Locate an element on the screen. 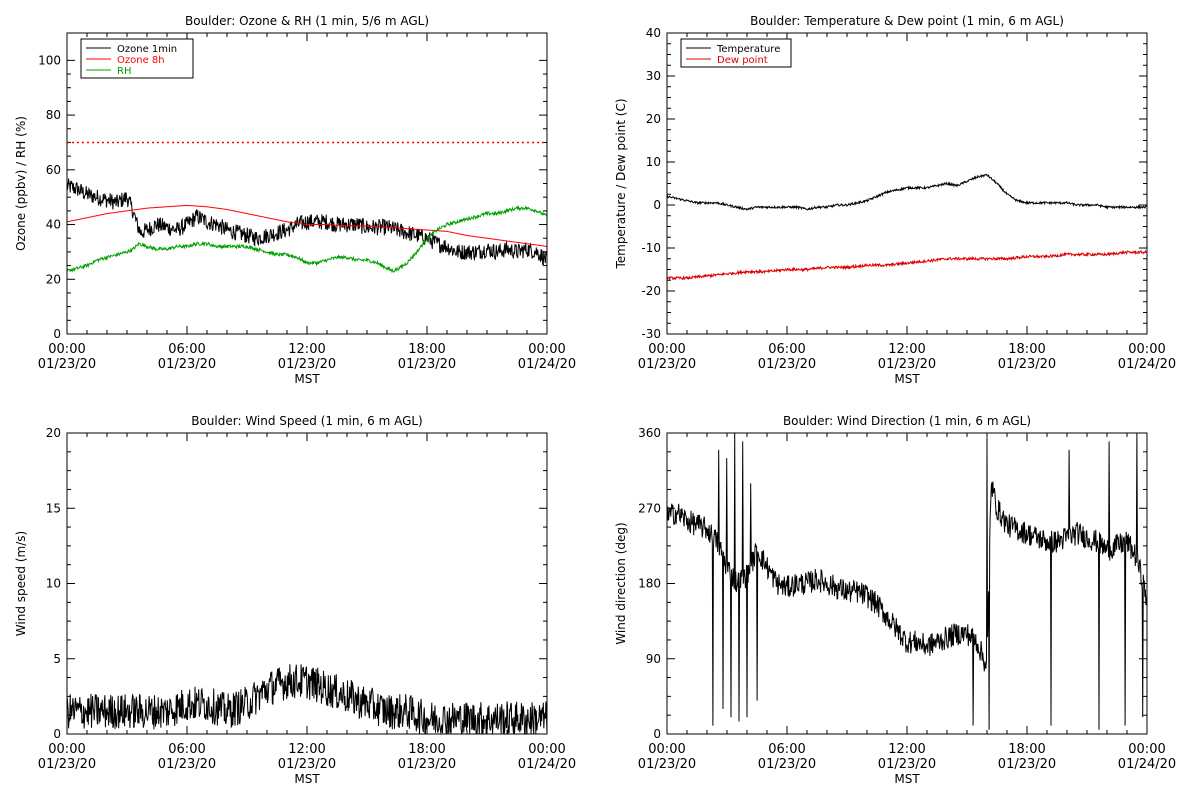 Image resolution: width=1200 pixels, height=800 pixels. y-tick-label: 80 is located at coordinates (53, 115).